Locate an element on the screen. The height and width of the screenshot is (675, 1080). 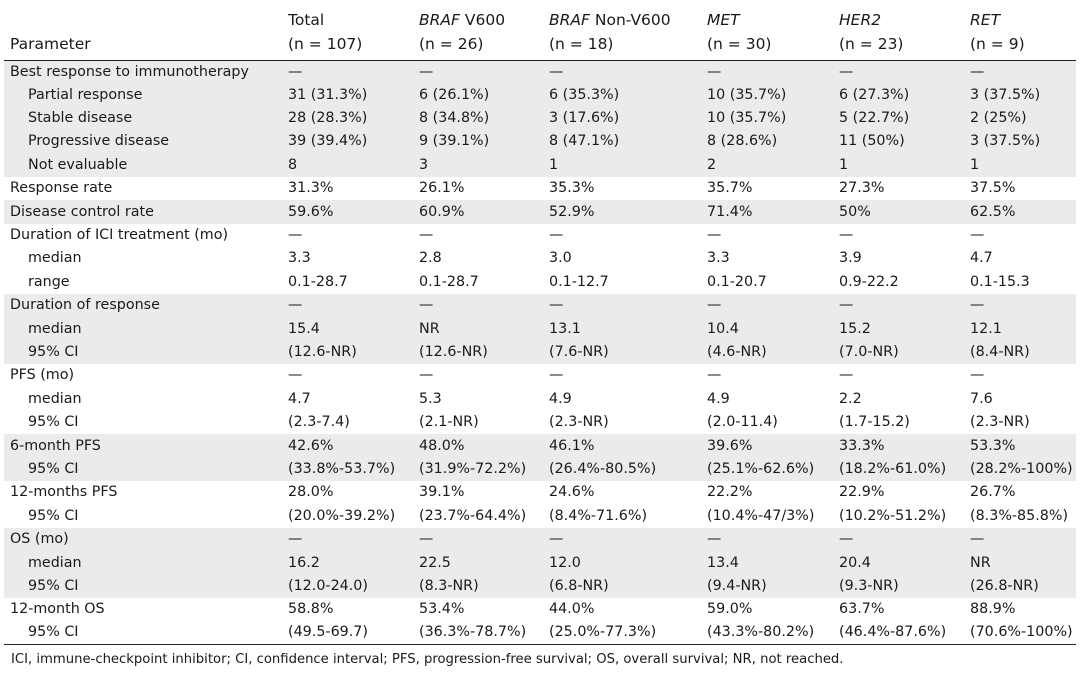
table-cell: (8.4%-71.6%) is located at coordinates (598, 515).